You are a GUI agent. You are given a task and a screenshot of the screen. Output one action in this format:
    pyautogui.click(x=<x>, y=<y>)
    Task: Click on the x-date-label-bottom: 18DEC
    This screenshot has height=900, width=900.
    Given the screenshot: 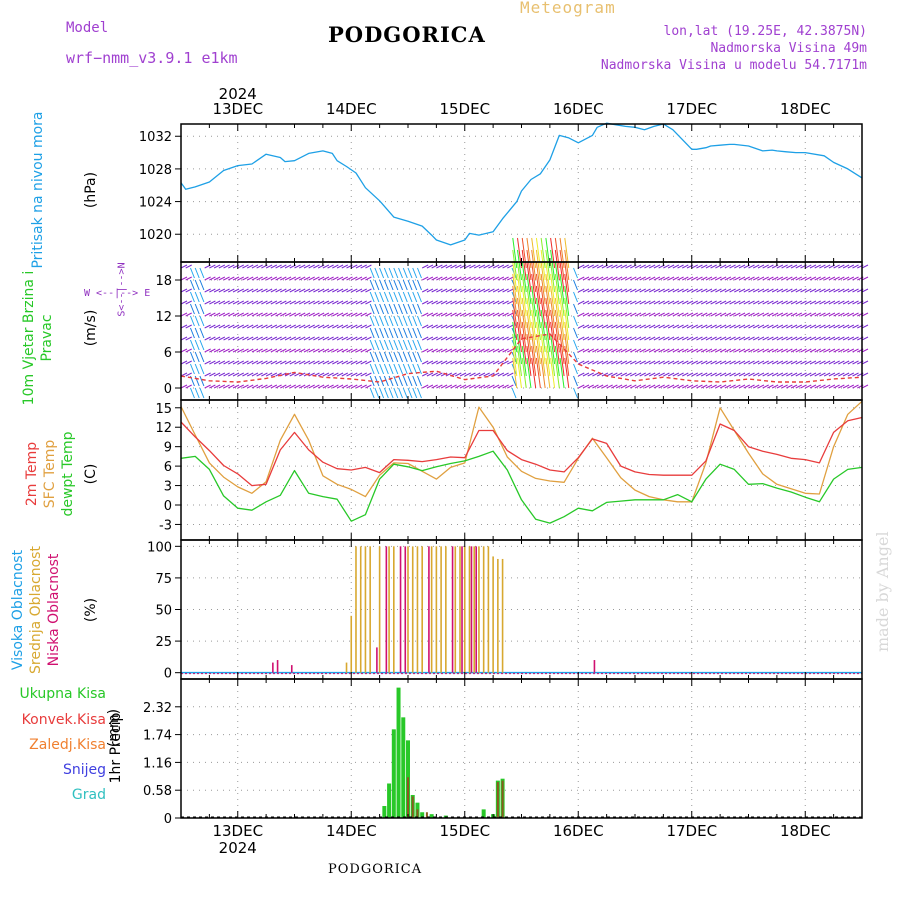 What is the action you would take?
    pyautogui.click(x=805, y=831)
    